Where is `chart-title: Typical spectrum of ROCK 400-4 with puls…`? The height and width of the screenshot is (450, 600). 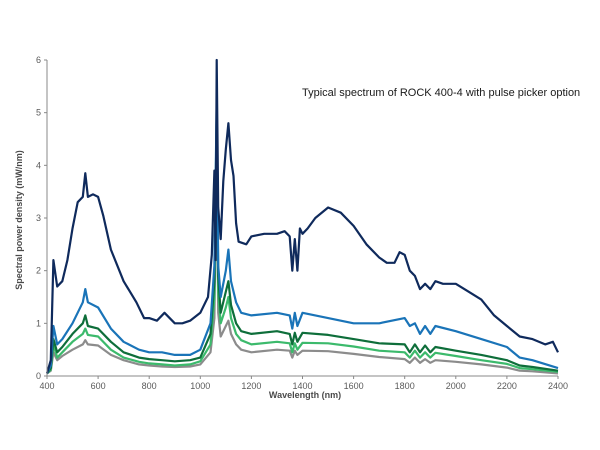
chart-title: Typical spectrum of ROCK 400-4 with puls… is located at coordinates (441, 93).